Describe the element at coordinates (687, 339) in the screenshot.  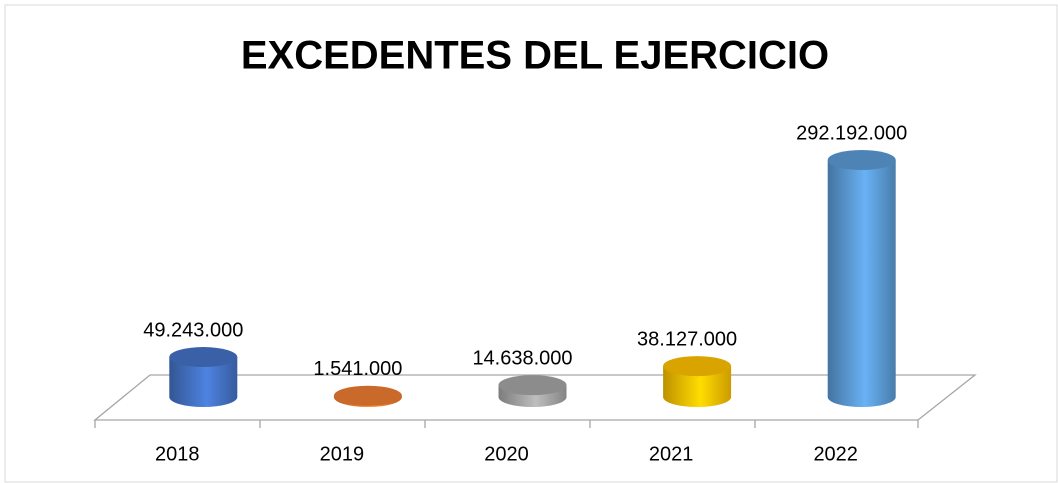
I see `data-label: 38.127.000` at that location.